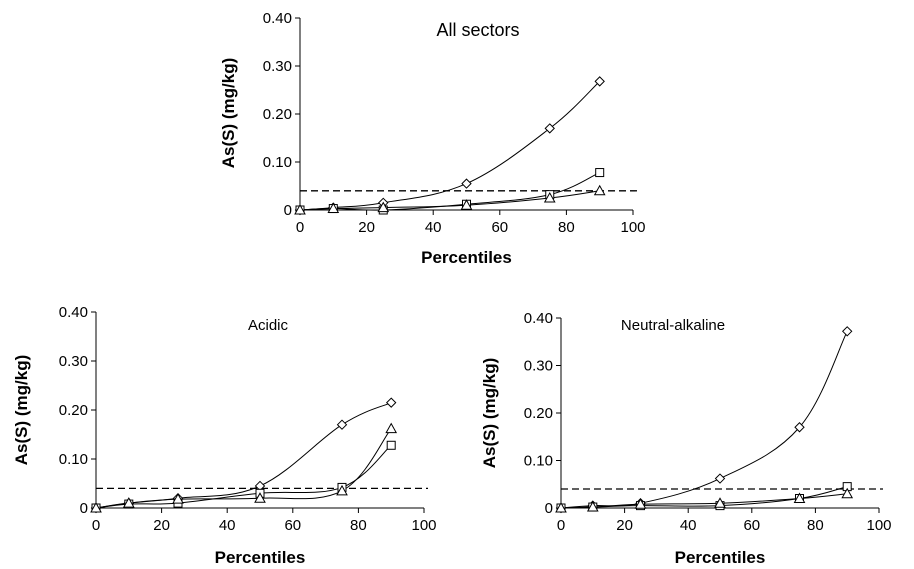  Describe the element at coordinates (260, 557) in the screenshot. I see `chart-1-x-axis-label: Percentiles` at that location.